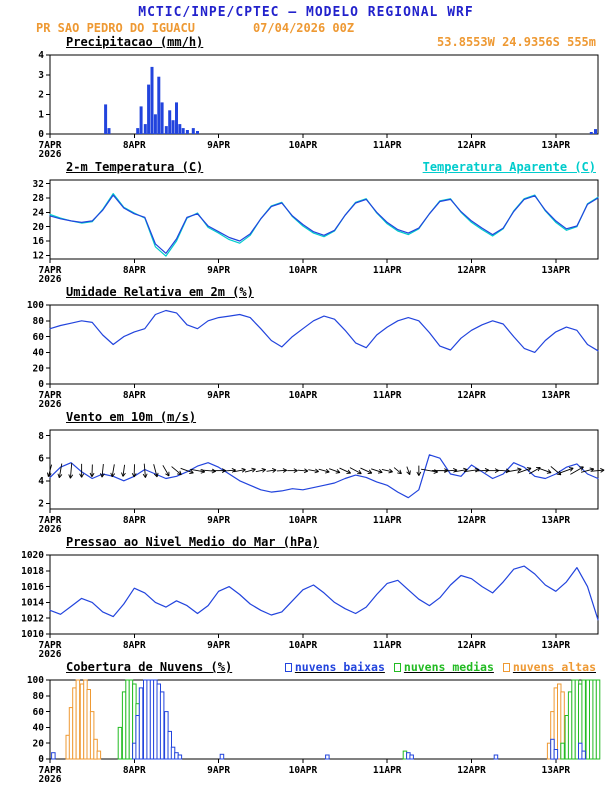 This screenshot has height=792, width=612. What do you see at coordinates (35, 305) in the screenshot?
I see `svg-text: 100` at bounding box center [35, 305].